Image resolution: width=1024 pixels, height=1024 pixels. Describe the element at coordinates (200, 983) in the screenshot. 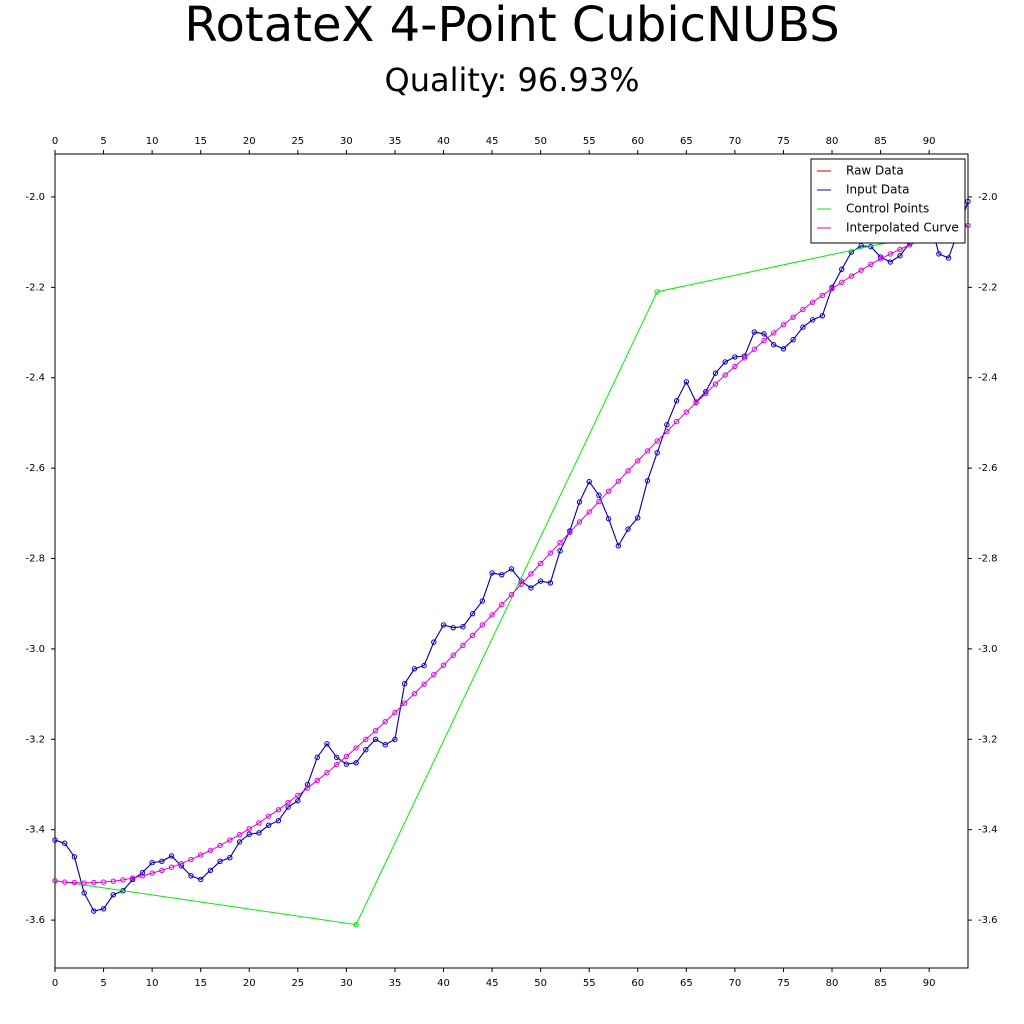

I see `x-tick-label: 15` at that location.